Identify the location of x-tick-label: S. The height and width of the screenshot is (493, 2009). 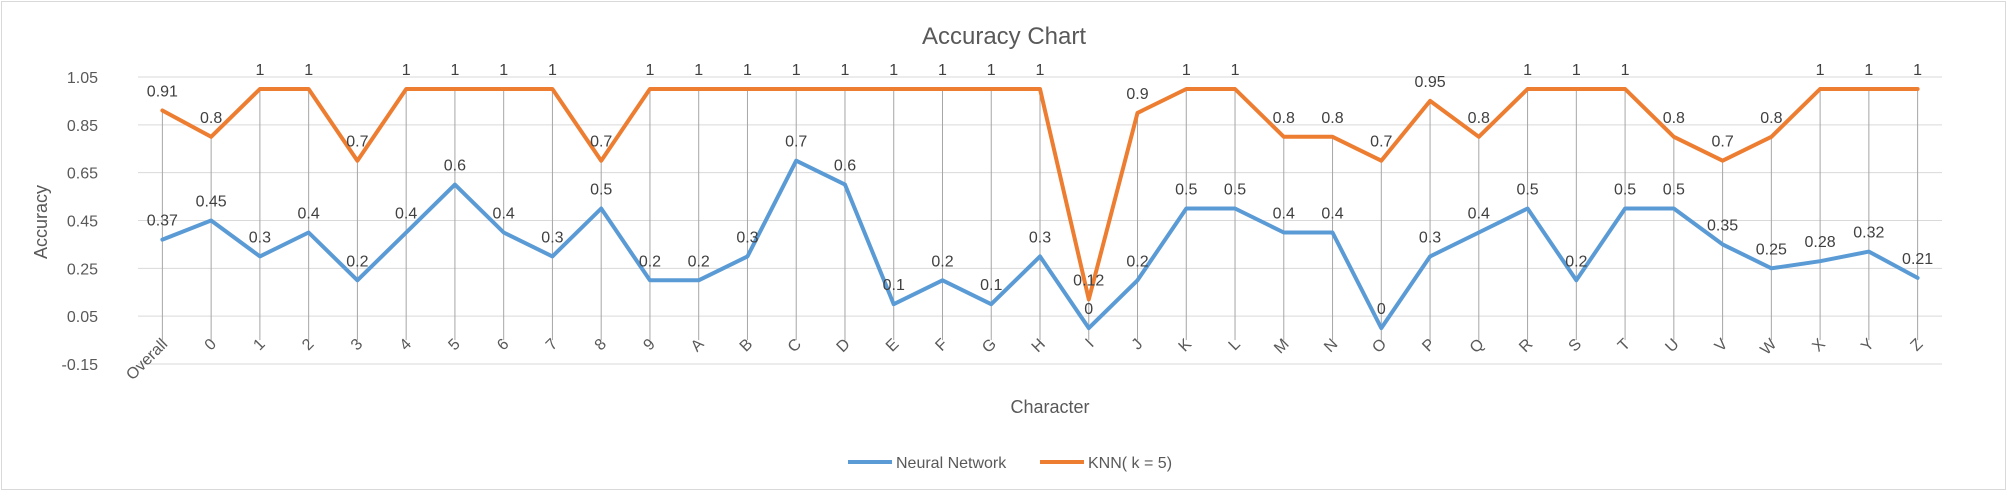
(1576, 346).